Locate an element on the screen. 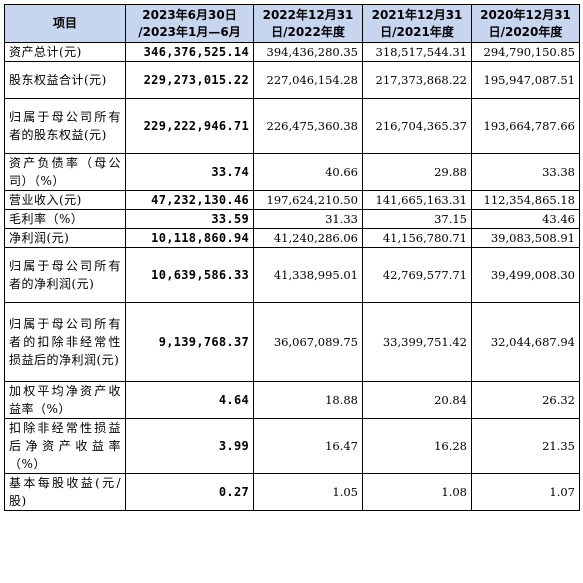 Image resolution: width=583 pixels, height=583 pixels. value-2021: 33,399,751.42 is located at coordinates (417, 342).